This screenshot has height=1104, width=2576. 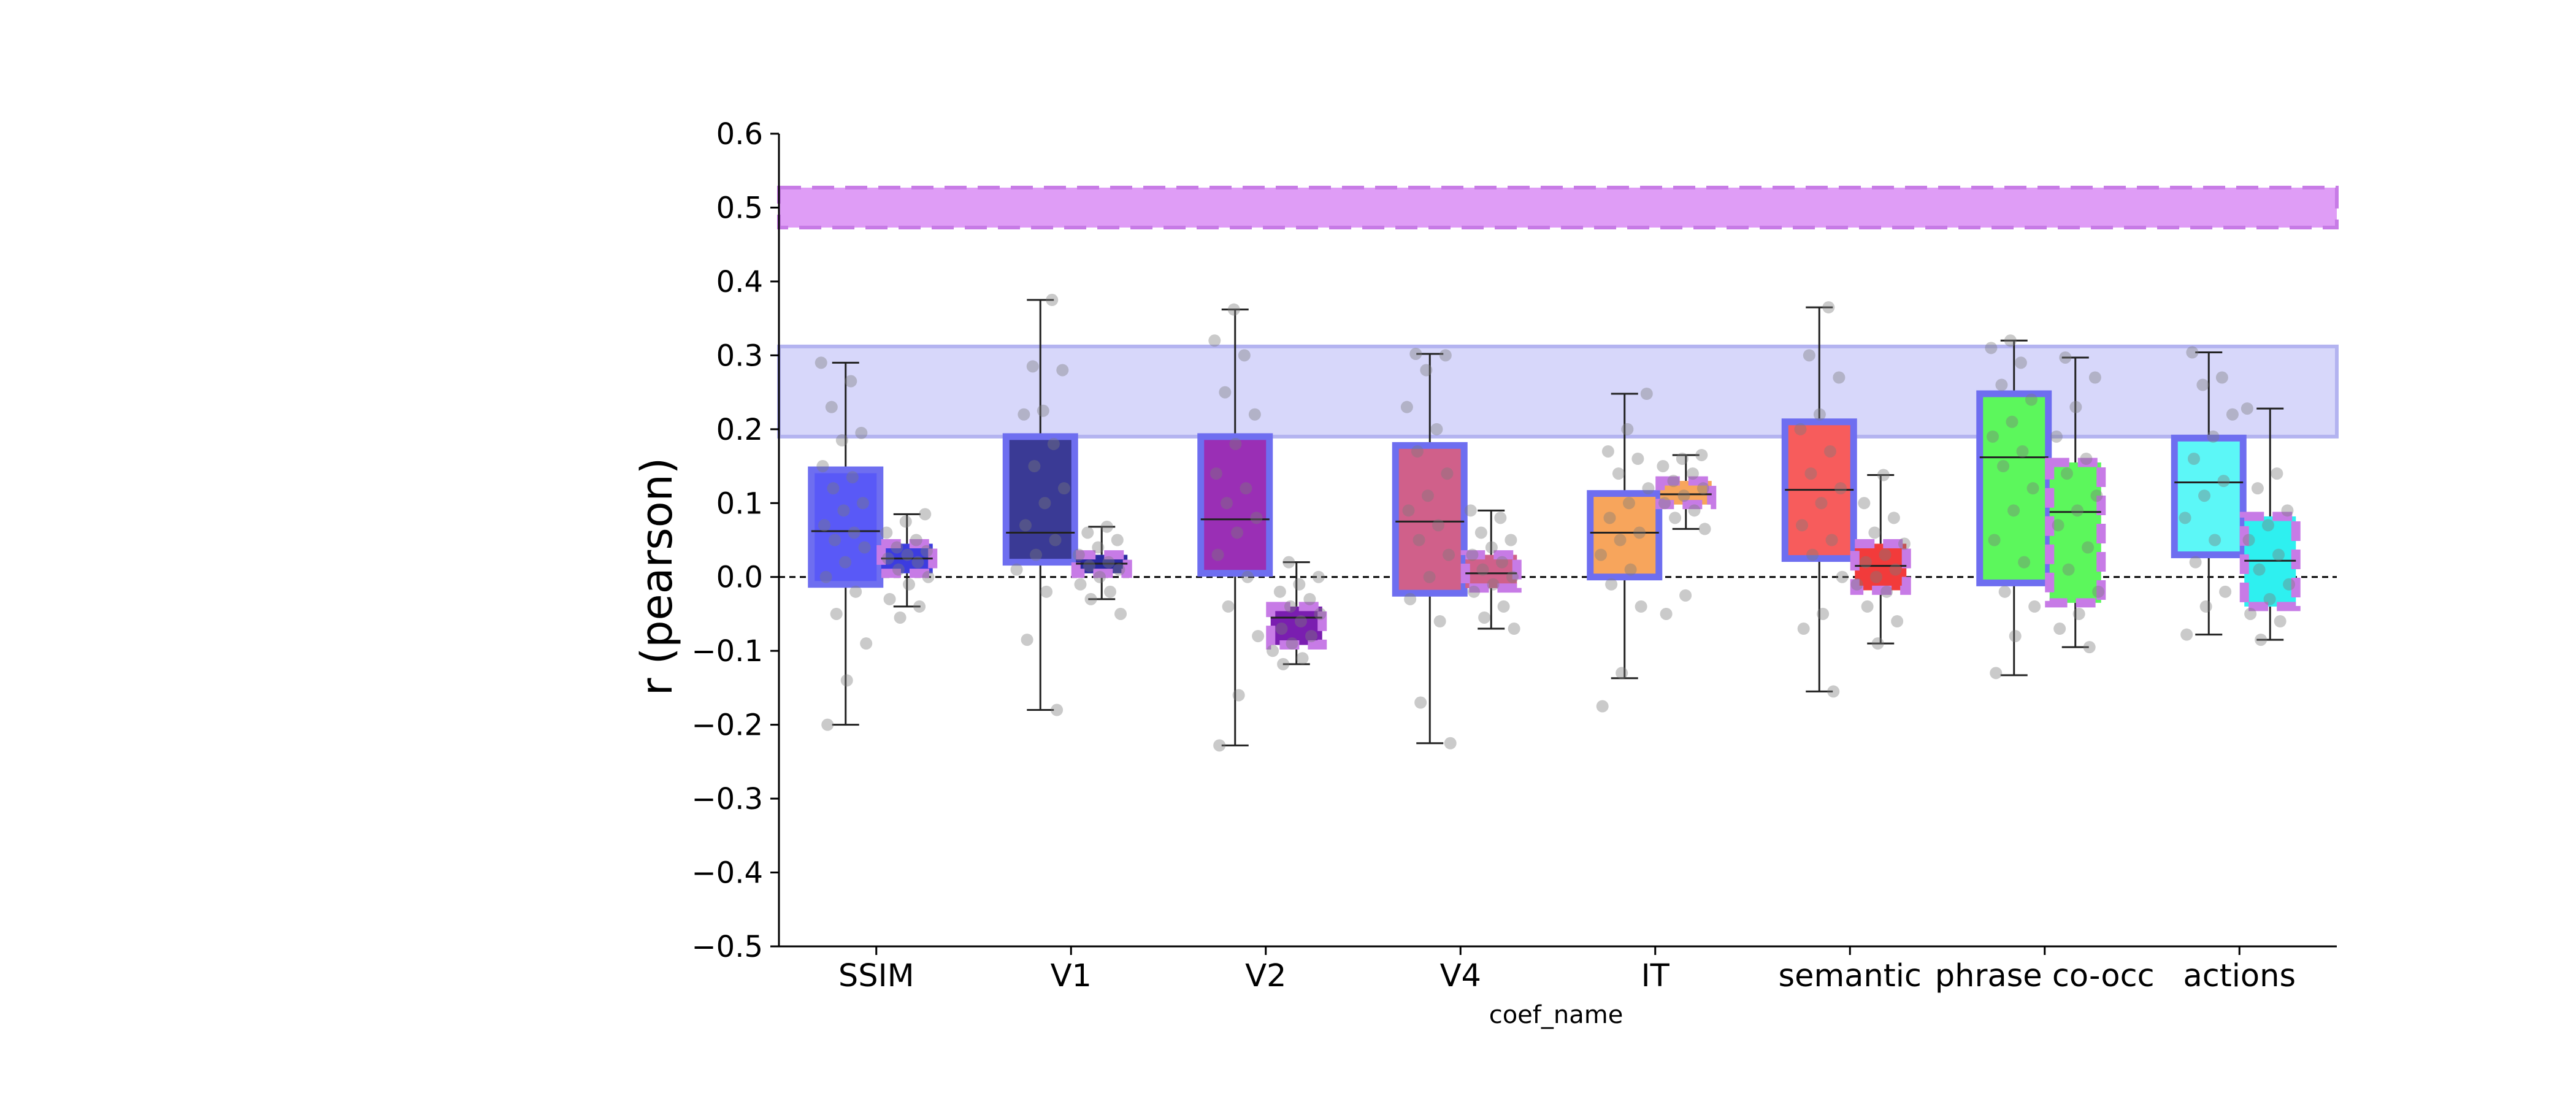 What do you see at coordinates (657, 577) in the screenshot?
I see `y-axis-label: r (pearson)` at bounding box center [657, 577].